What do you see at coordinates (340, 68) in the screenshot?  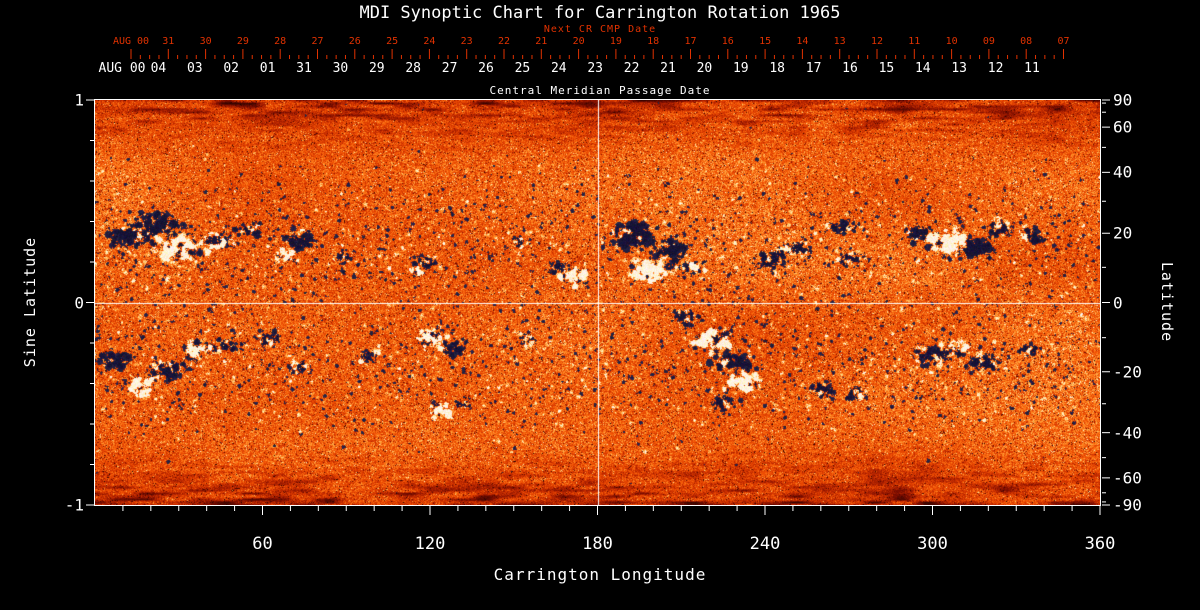 I see `cmp-date-tick-label: 30` at bounding box center [340, 68].